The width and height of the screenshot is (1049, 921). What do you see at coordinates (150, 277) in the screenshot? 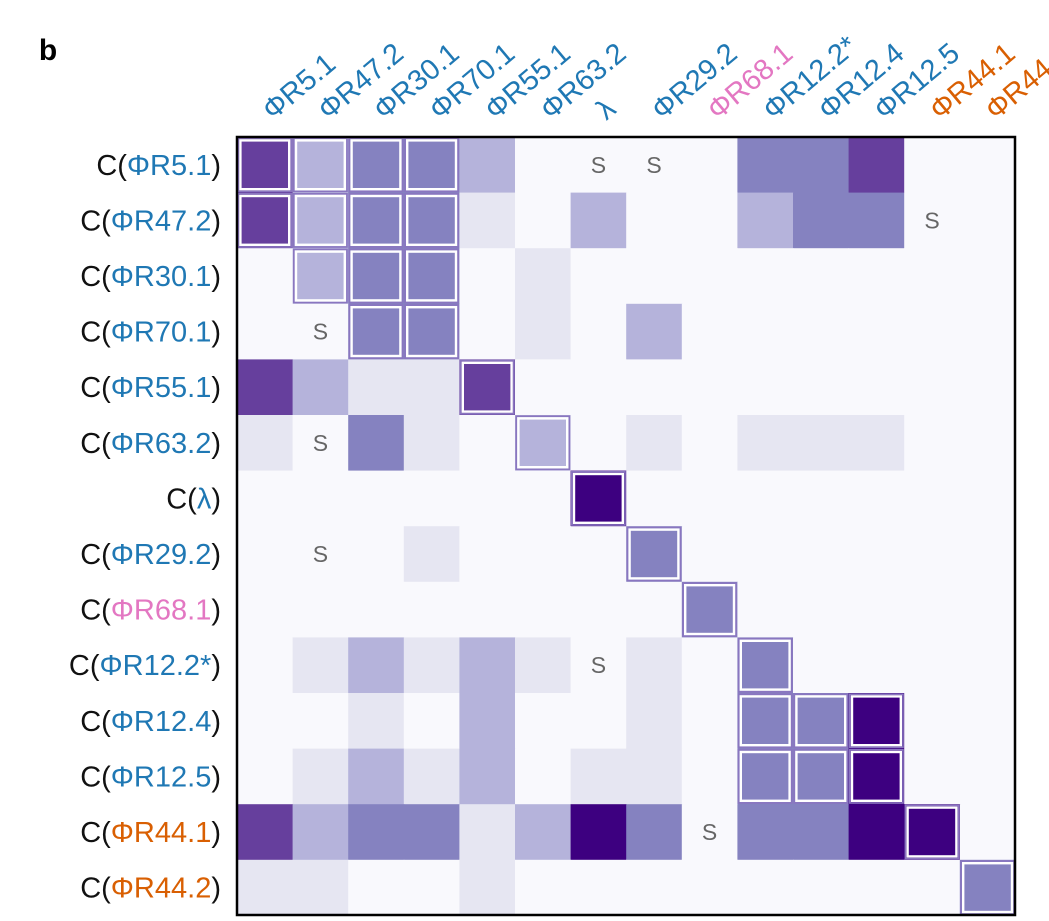
I see `row-label: C(ΦR30.1)` at bounding box center [150, 277].